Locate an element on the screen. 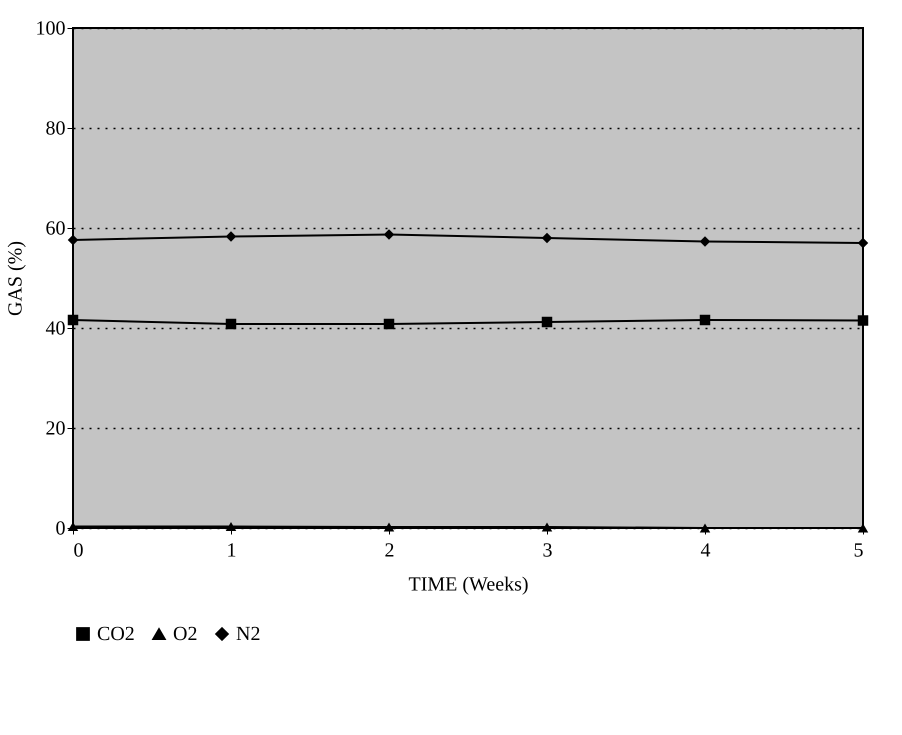  legend-label: O2 is located at coordinates (185, 634).